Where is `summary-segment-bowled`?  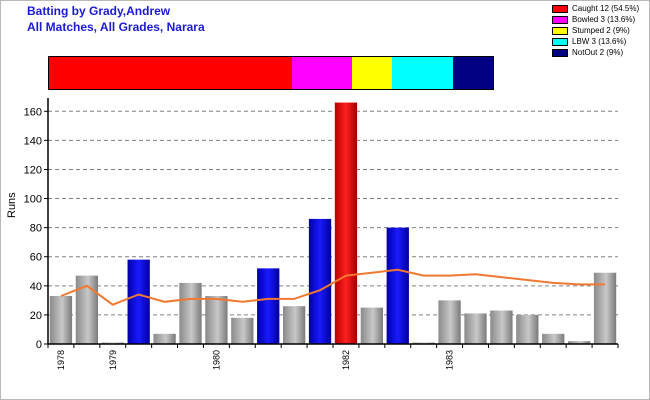 summary-segment-bowled is located at coordinates (322, 73).